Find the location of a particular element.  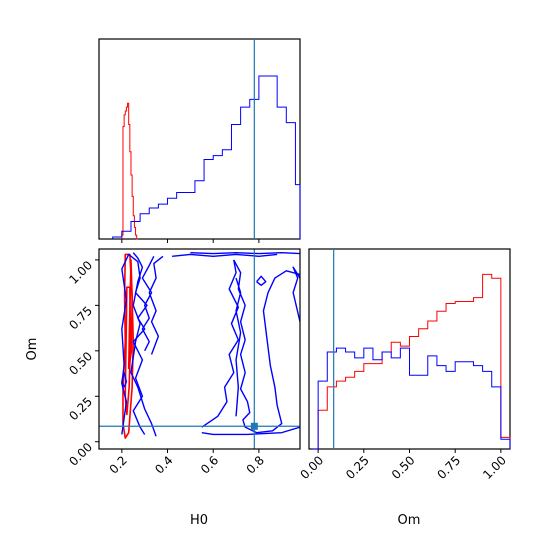

om-x-ticks: 0.00 0.25 0.50 0.75 1.00 is located at coordinates (403, 465).